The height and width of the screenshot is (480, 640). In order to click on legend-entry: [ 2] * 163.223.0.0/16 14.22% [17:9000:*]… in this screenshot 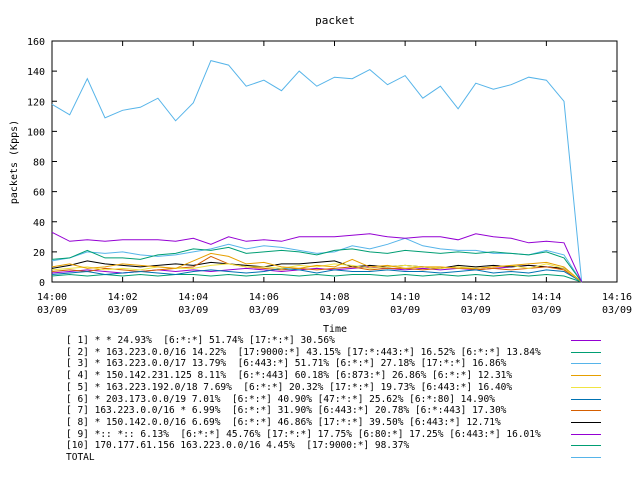, I will do `click(303, 352)`.